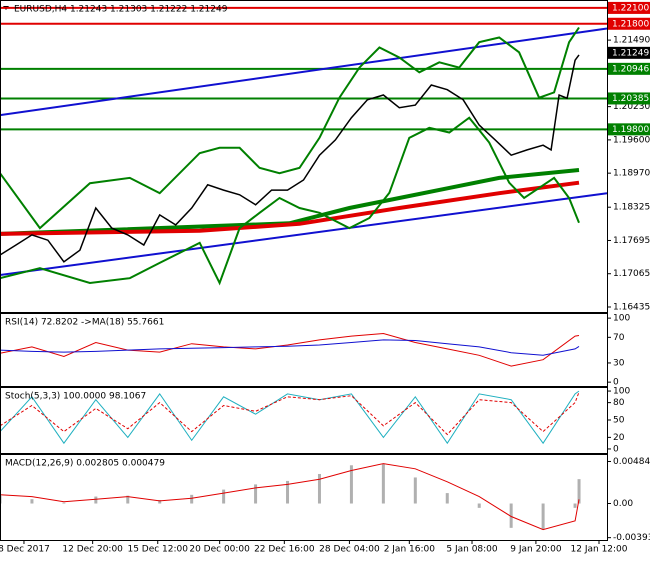  I want to click on y-tick-label: 80, so click(619, 403).